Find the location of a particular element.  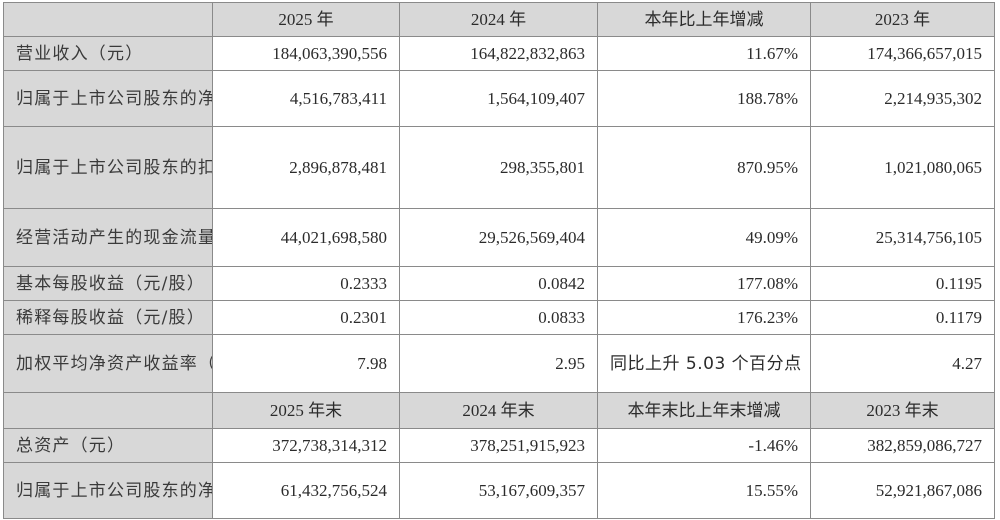

header-2025-end: 2025 年末 is located at coordinates (306, 410).